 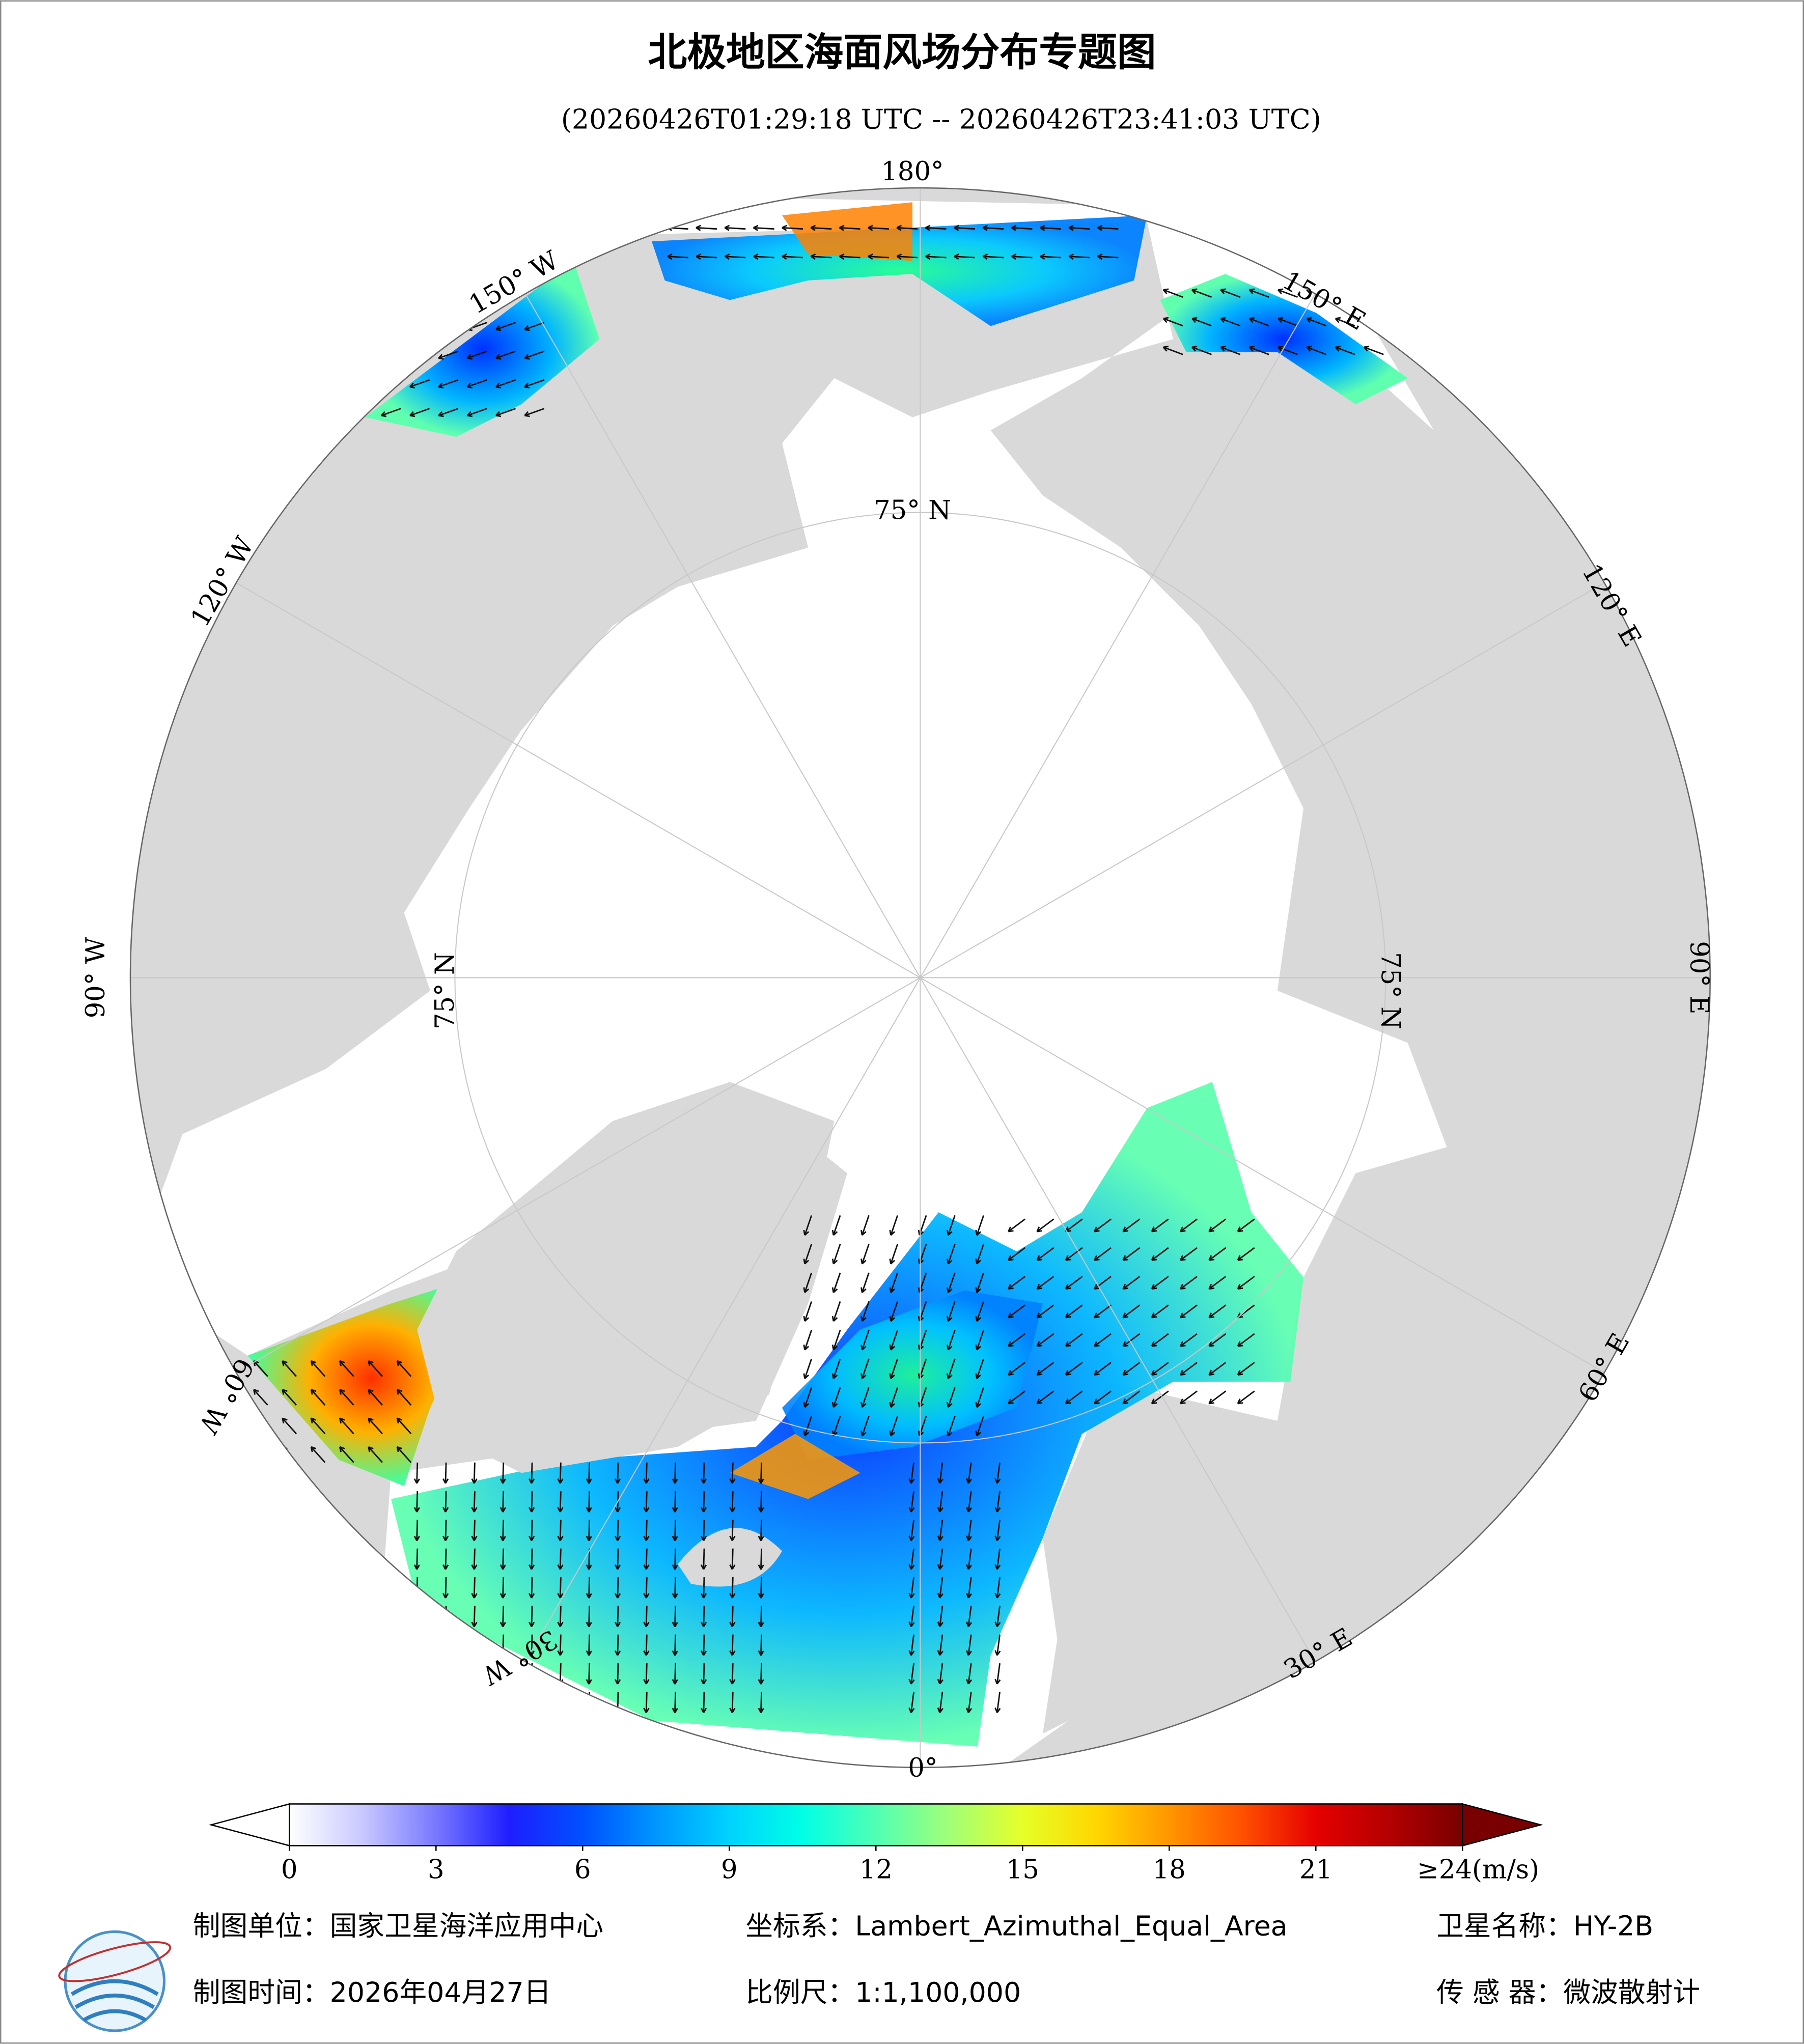 What do you see at coordinates (115, 1981) in the screenshot?
I see `logo` at bounding box center [115, 1981].